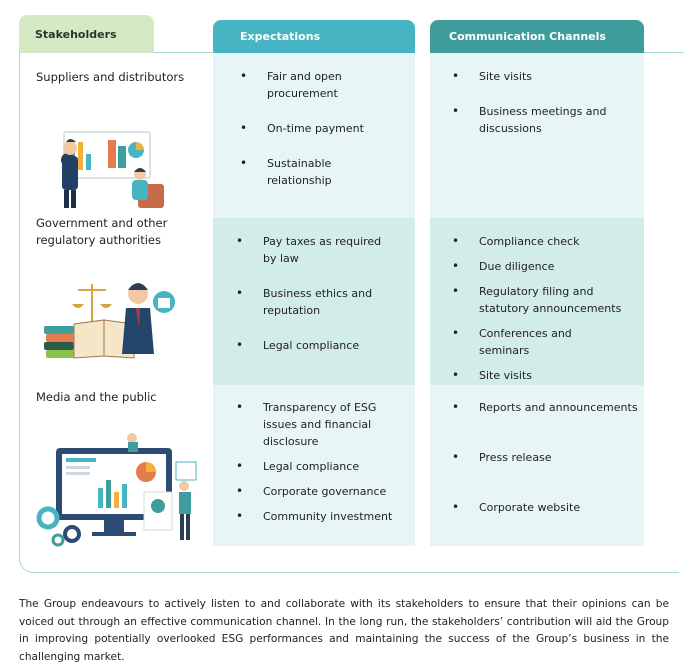  I want to click on list-item: Press release, so click(559, 457).